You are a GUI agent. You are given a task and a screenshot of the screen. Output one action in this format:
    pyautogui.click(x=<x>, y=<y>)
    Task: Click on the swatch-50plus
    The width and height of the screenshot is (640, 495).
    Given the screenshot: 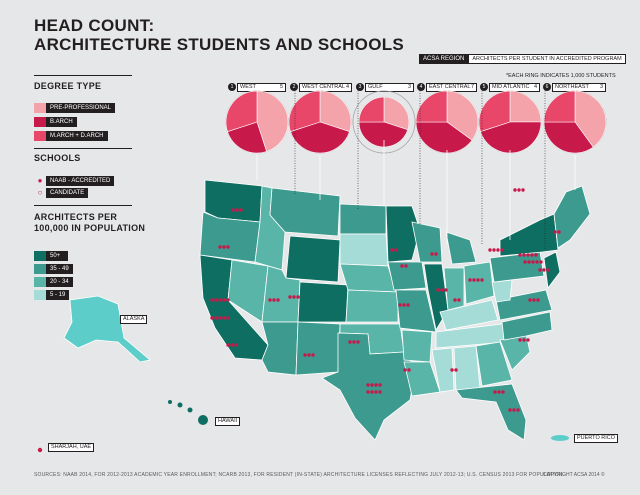 What is the action you would take?
    pyautogui.click(x=40, y=256)
    